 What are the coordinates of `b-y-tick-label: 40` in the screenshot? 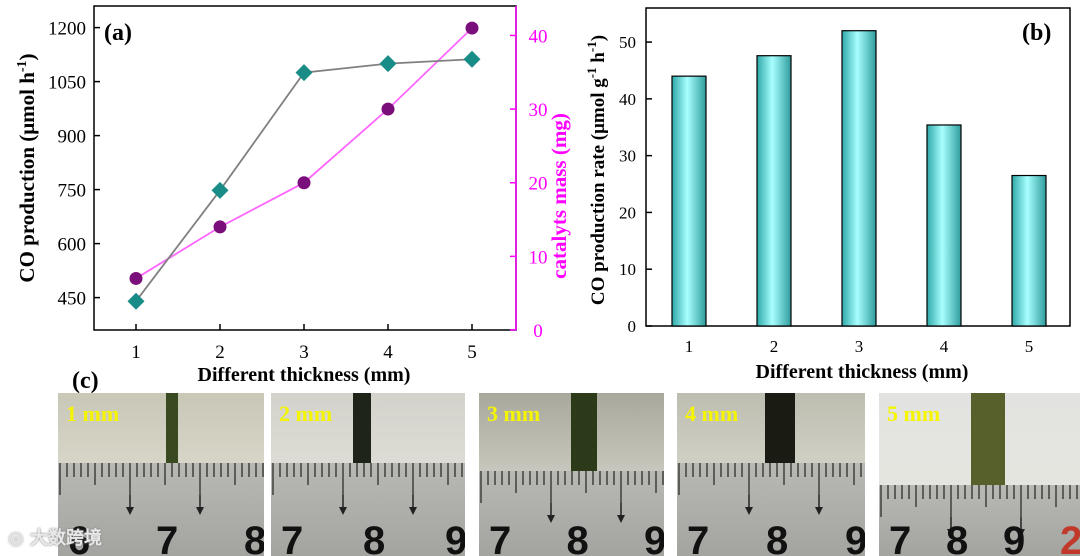 It's located at (627, 99).